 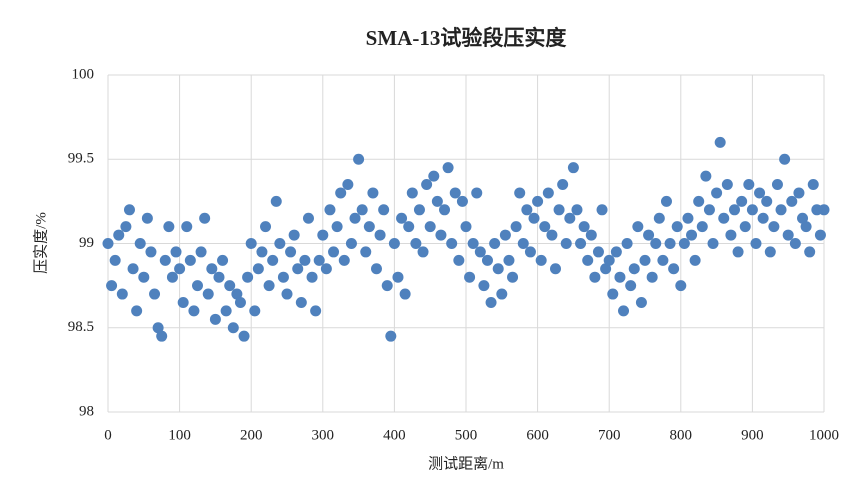 I want to click on y-tick-label: 100, so click(x=83, y=74).